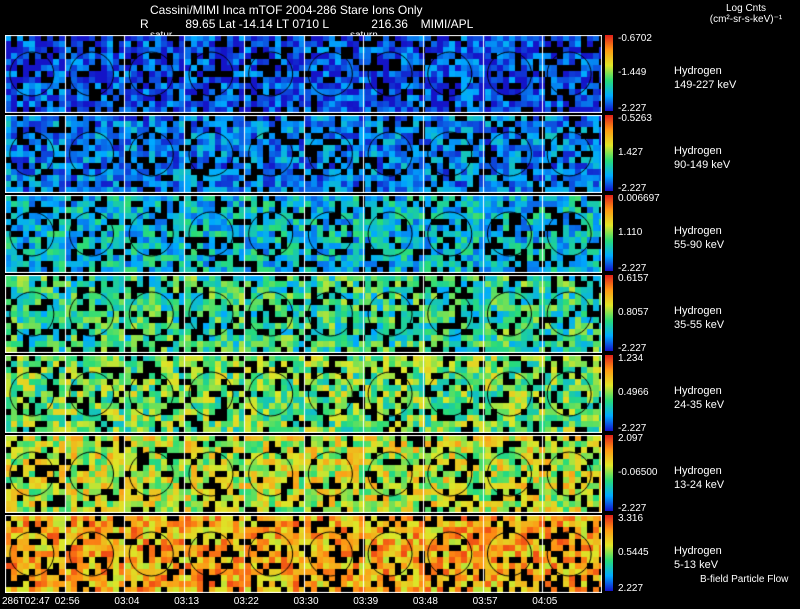  Describe the element at coordinates (633, 552) in the screenshot. I see `colorbar-mid-label: 0.5445` at that location.